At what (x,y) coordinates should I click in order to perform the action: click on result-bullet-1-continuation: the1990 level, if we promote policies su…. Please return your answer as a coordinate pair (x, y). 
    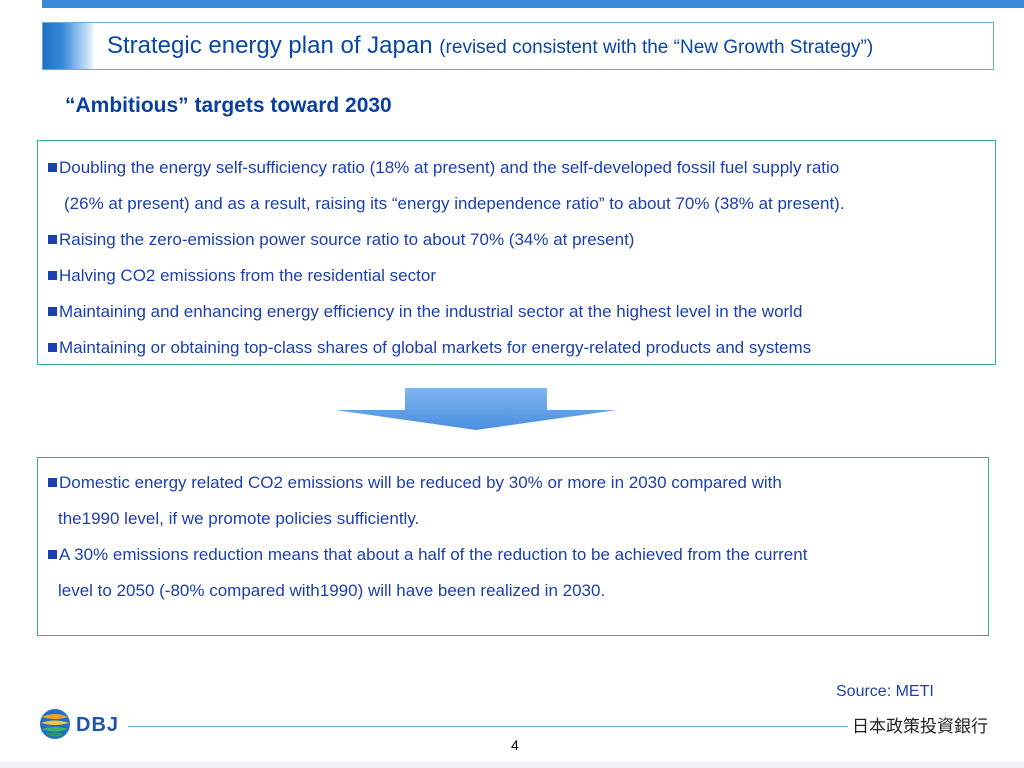
    Looking at the image, I should click on (239, 518).